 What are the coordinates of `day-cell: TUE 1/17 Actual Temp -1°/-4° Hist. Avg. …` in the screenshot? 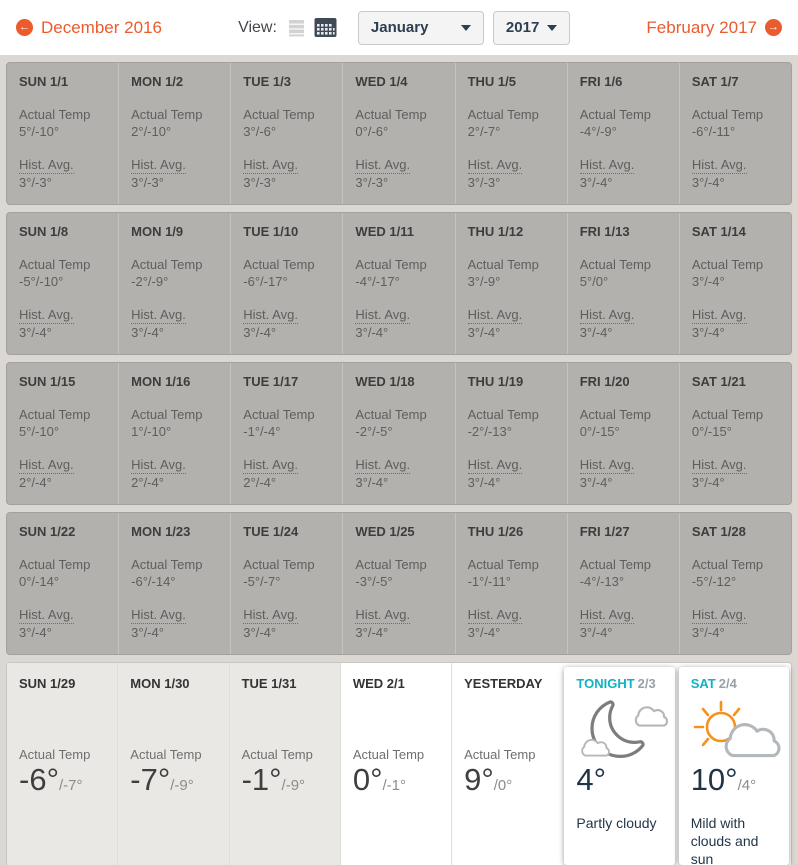 It's located at (286, 433).